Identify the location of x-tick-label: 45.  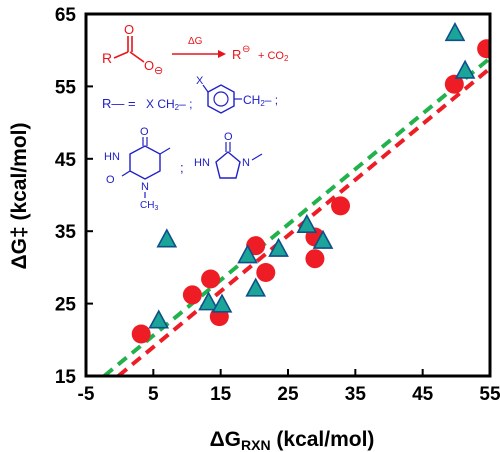
(423, 394).